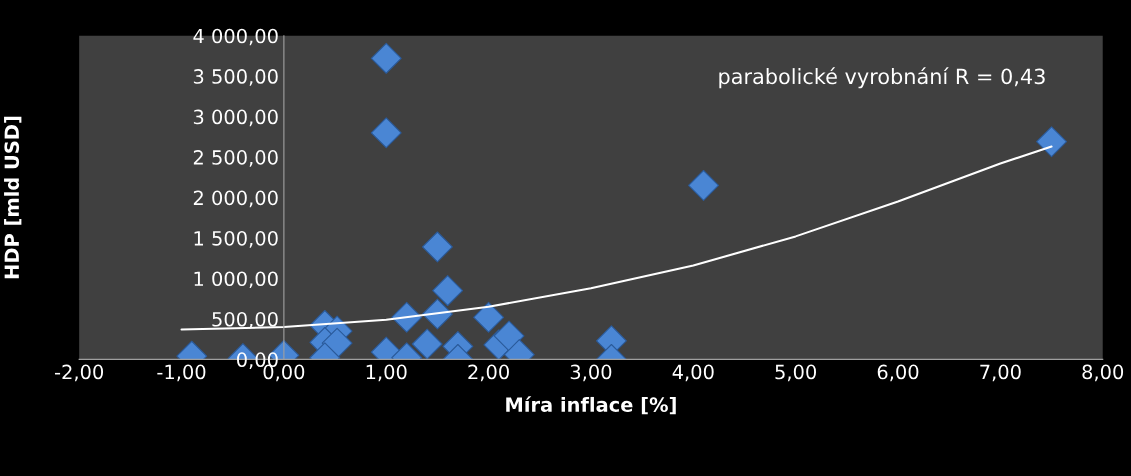  Describe the element at coordinates (591, 405) in the screenshot. I see `x-axis-title: Míra inflace [%]` at that location.